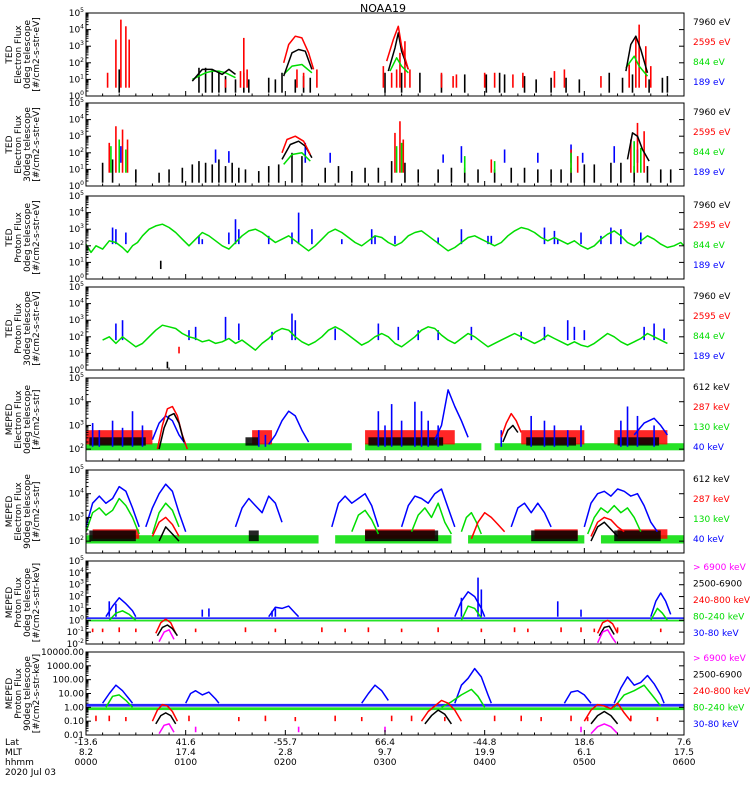 This screenshot has width=750, height=800. I want to click on legend-entry: 287 keV, so click(711, 408).